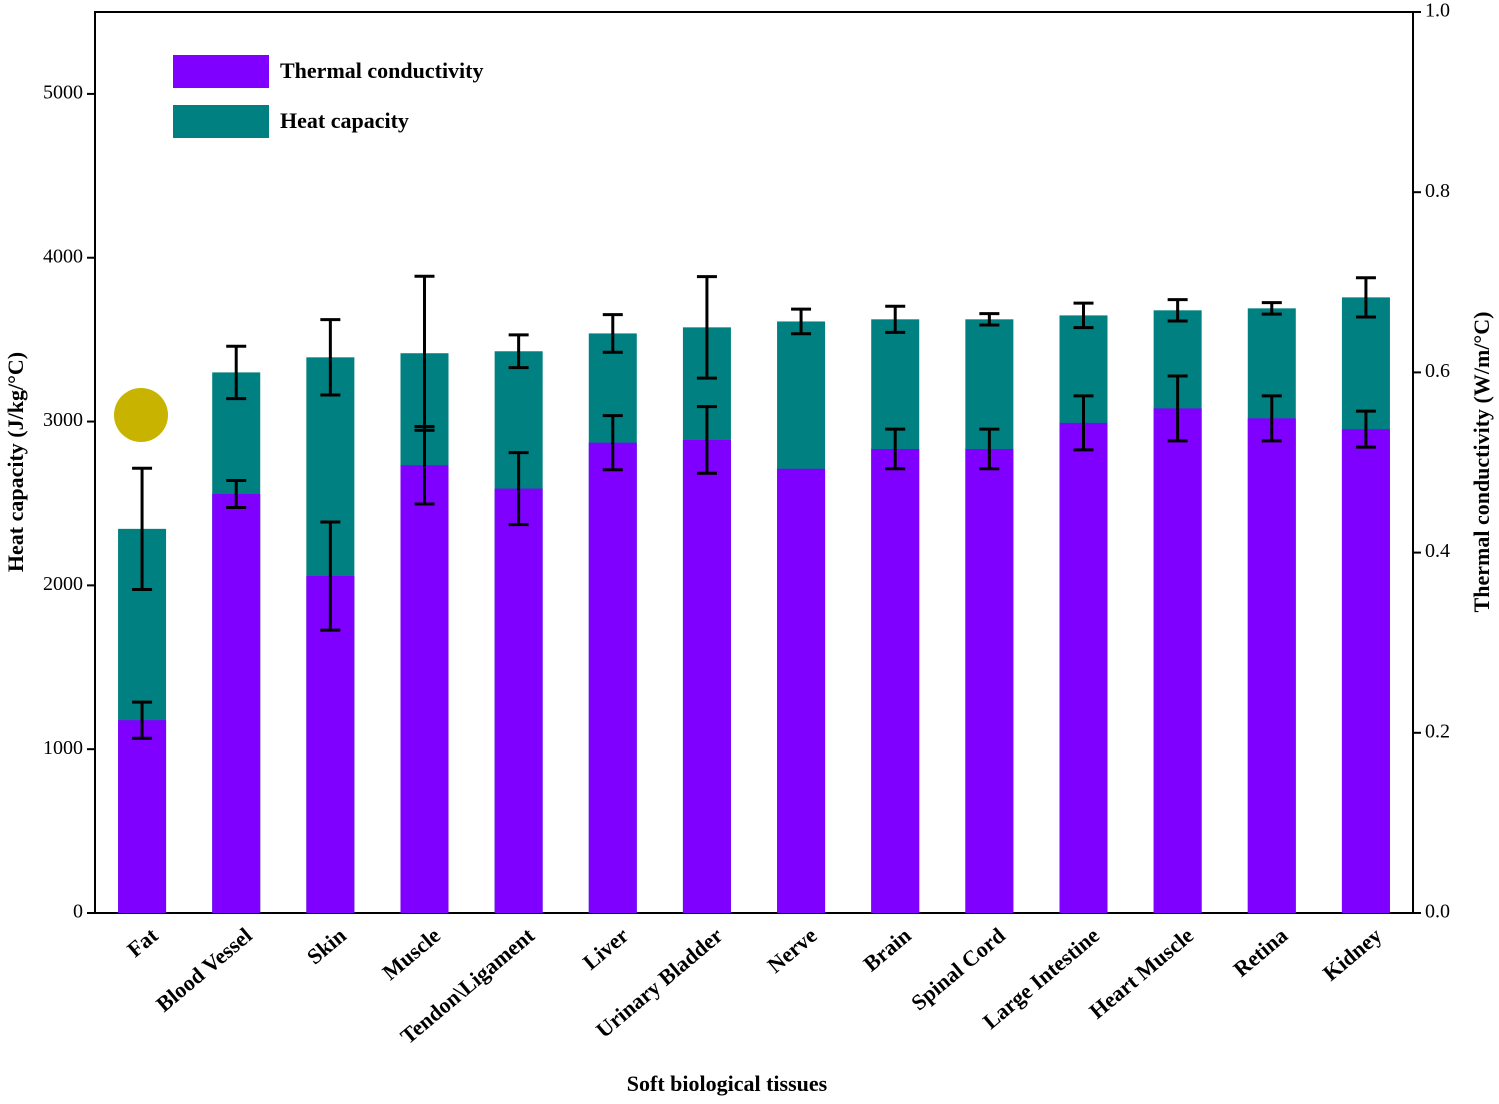  I want to click on x-tick-label: Heart Muscle, so click(1141, 972).